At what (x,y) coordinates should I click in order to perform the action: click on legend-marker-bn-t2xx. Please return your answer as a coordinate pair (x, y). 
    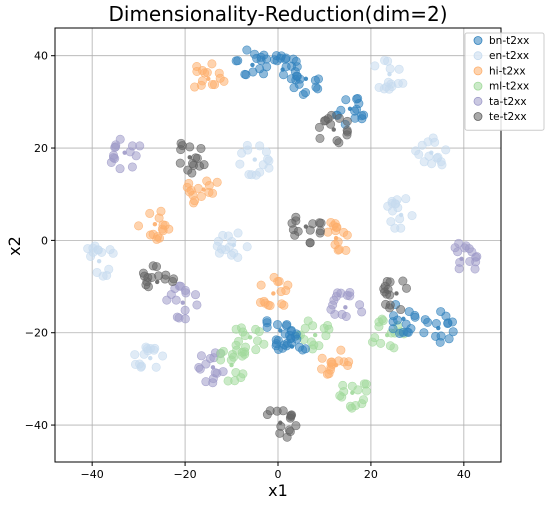
    Looking at the image, I should click on (478, 40).